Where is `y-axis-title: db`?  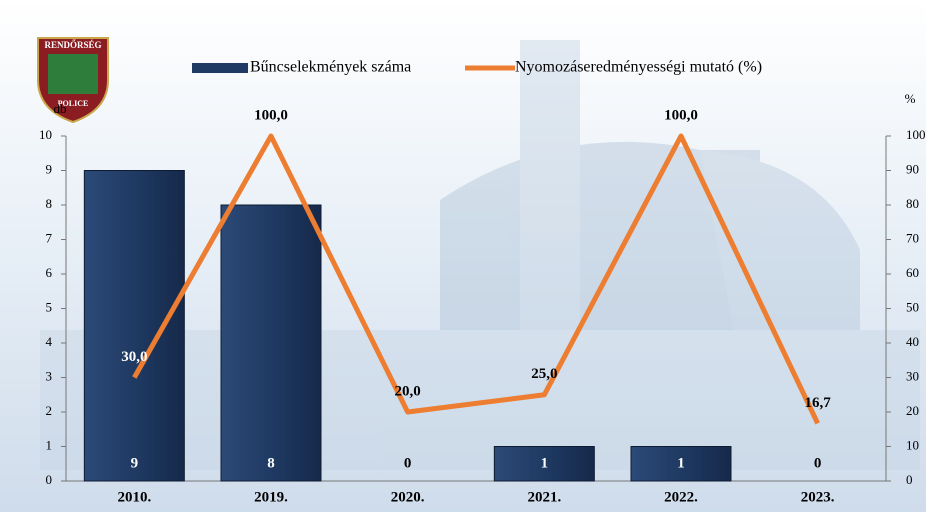
y-axis-title: db is located at coordinates (60, 108).